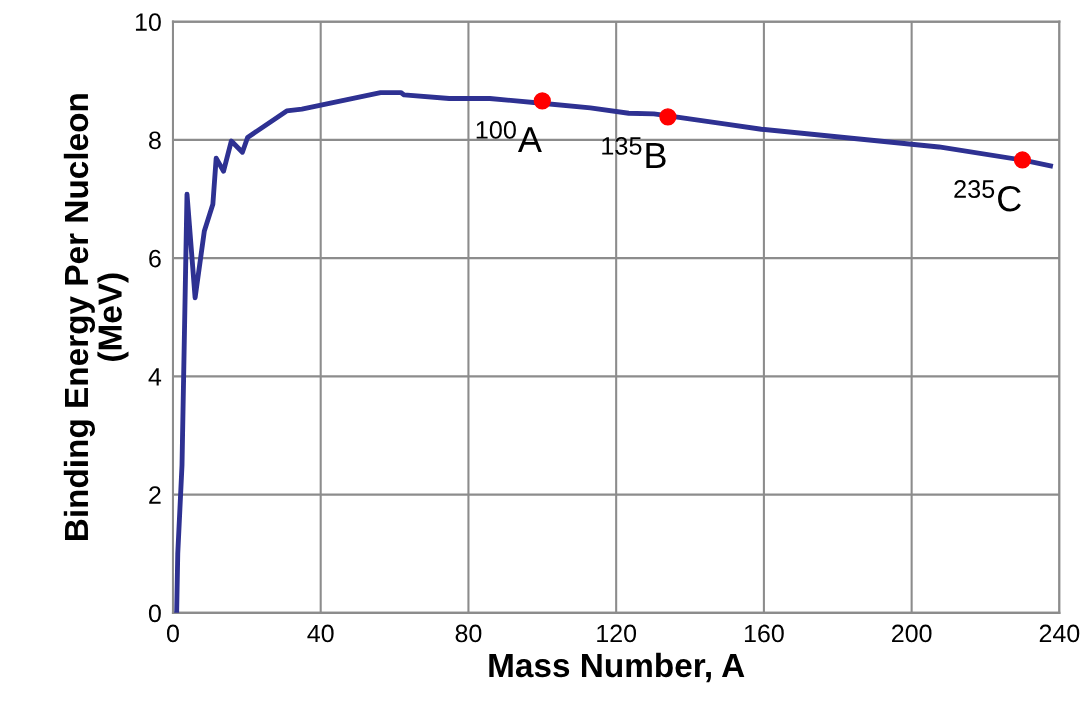 Image resolution: width=1081 pixels, height=721 pixels. What do you see at coordinates (1059, 633) in the screenshot?
I see `x-tick-label: 240` at bounding box center [1059, 633].